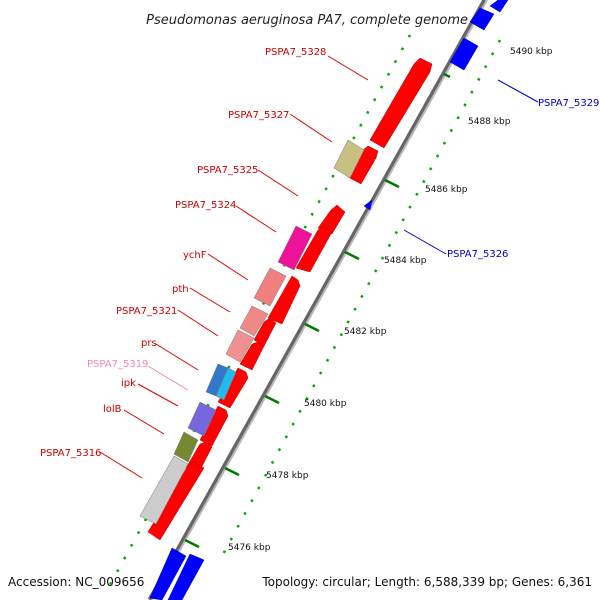 The width and height of the screenshot is (600, 600). Describe the element at coordinates (117, 364) in the screenshot. I see `gene-label-PSPA7_5319: PSPA7_5319` at that location.